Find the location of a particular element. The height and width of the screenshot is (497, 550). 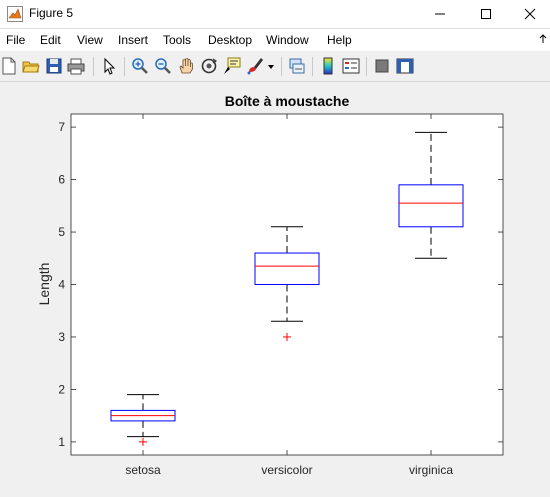

menu-edit: Edit is located at coordinates (50, 40).